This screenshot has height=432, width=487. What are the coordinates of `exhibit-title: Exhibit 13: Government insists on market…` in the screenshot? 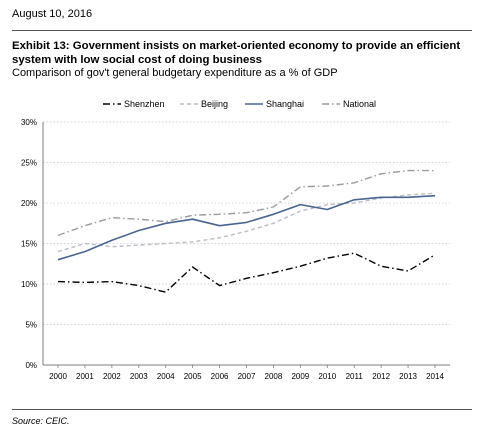 It's located at (236, 53).